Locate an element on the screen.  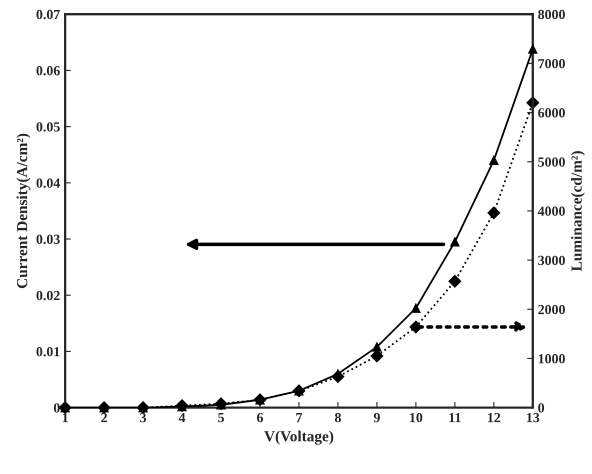
y-tick-label: 0.05 is located at coordinates (48, 127).